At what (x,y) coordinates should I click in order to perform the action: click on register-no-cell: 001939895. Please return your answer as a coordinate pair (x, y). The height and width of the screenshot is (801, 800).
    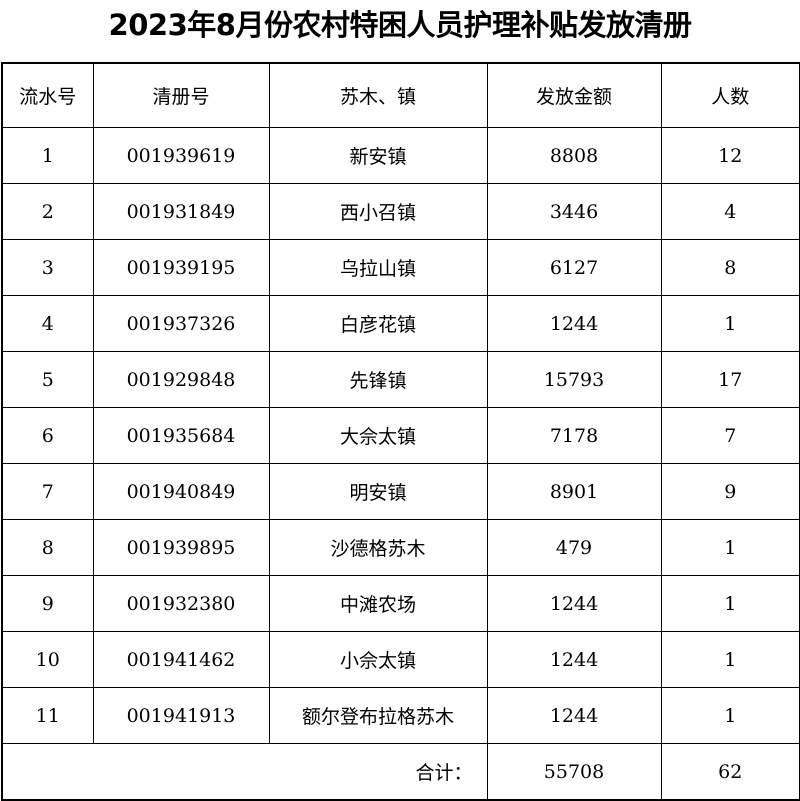
    Looking at the image, I should click on (181, 547).